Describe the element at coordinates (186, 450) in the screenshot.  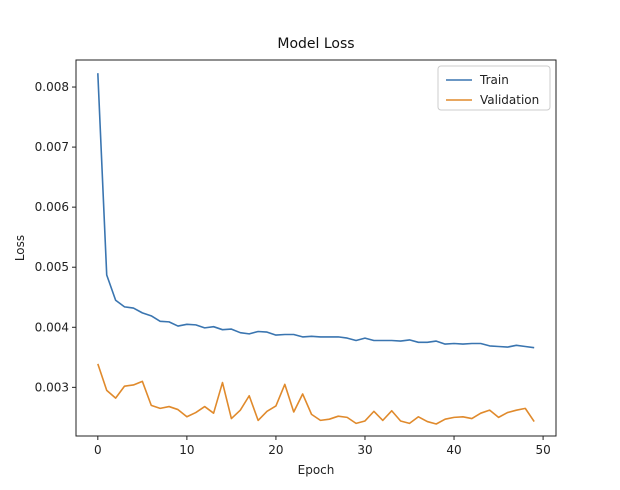
I see `x-tick-label: 10` at that location.